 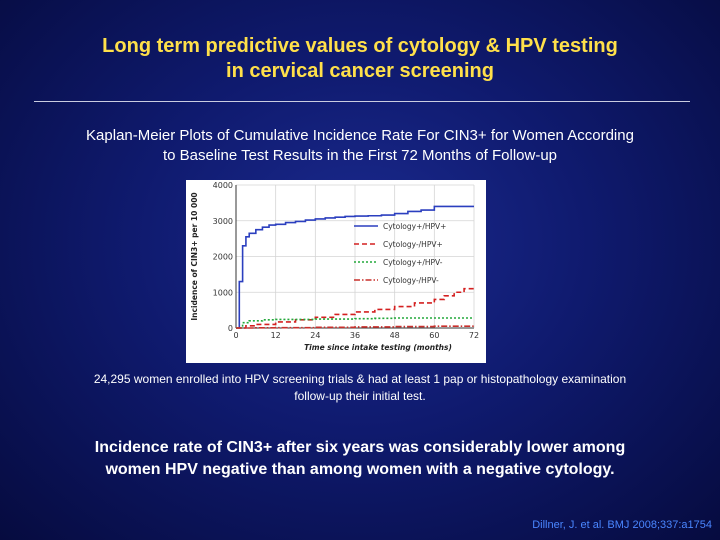 I want to click on x-tick-label-1: 12, so click(x=276, y=335).